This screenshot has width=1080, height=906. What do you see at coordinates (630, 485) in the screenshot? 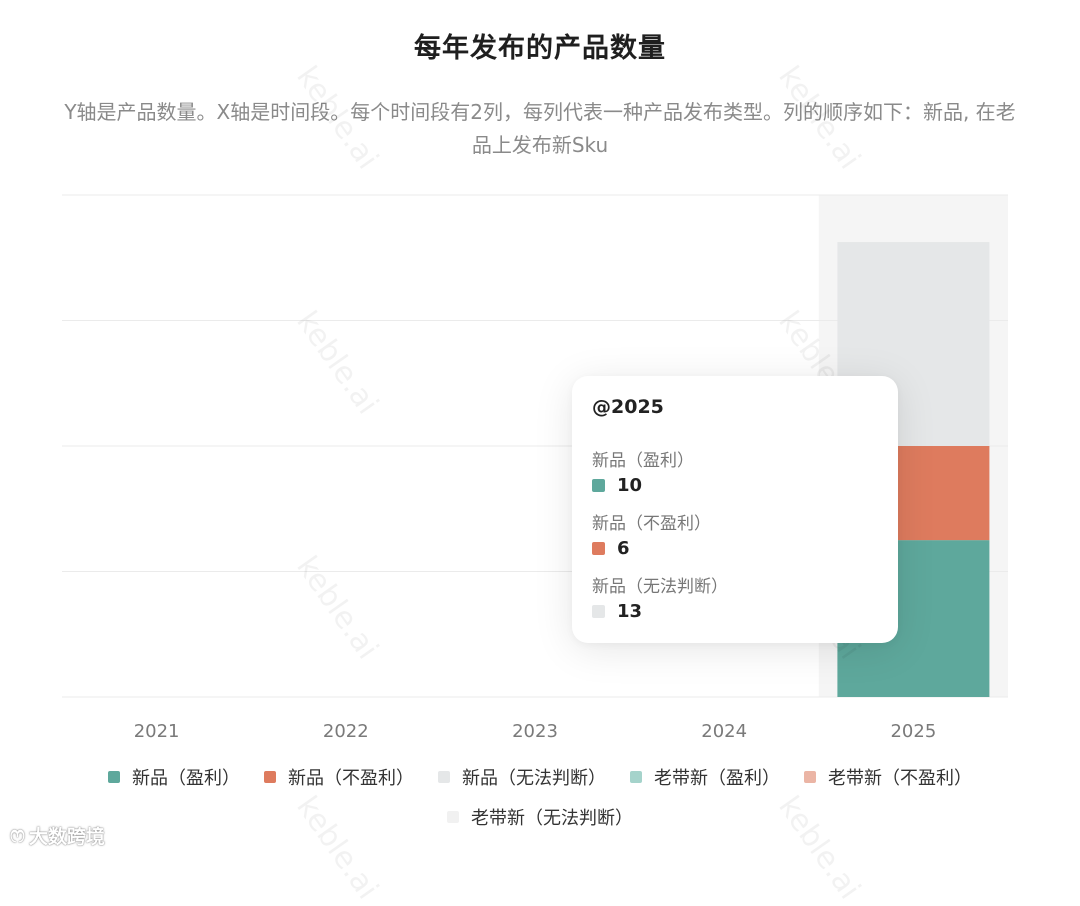
I see `tooltip-item-value: 10` at bounding box center [630, 485].